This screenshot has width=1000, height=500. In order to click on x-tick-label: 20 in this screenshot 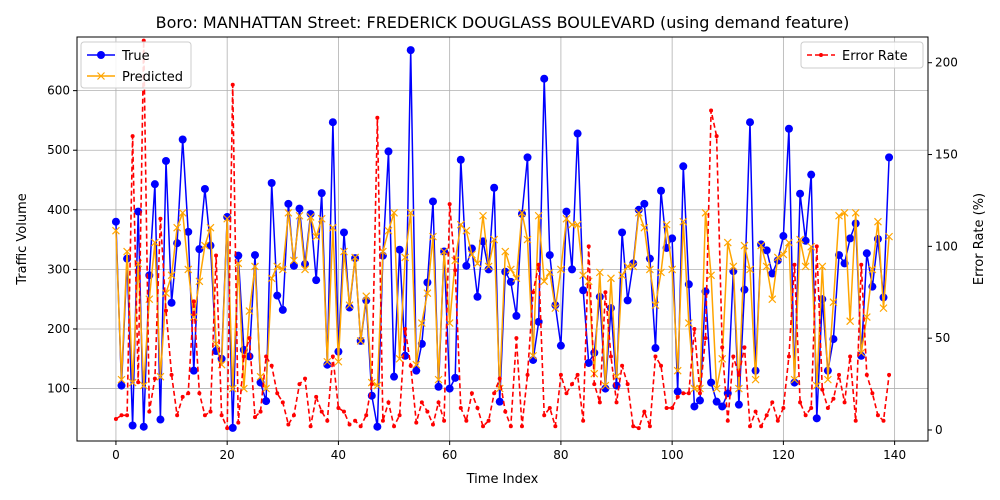, I will do `click(227, 455)`.